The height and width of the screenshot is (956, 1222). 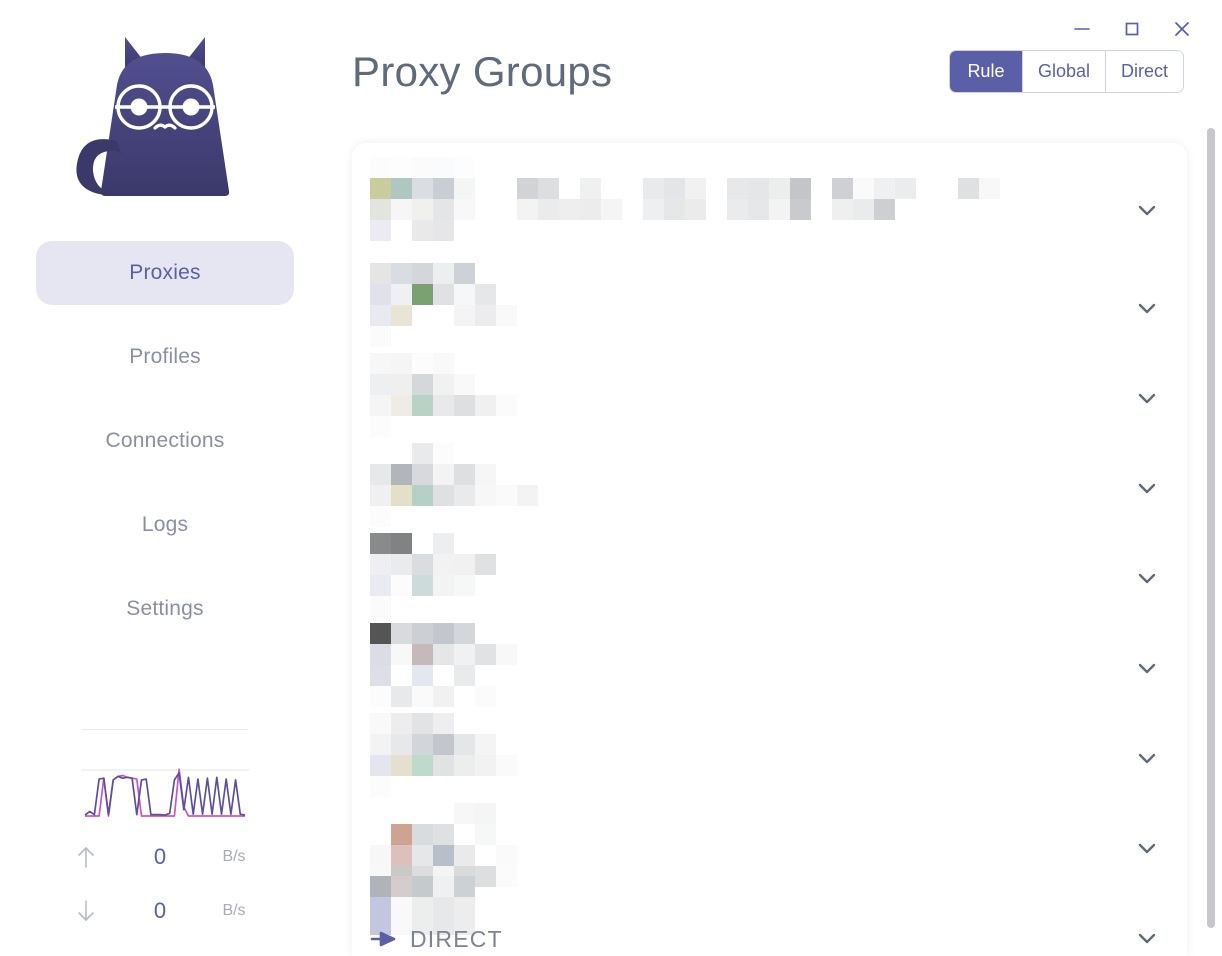 What do you see at coordinates (165, 357) in the screenshot?
I see `sidebar-item-profiles: Profiles` at bounding box center [165, 357].